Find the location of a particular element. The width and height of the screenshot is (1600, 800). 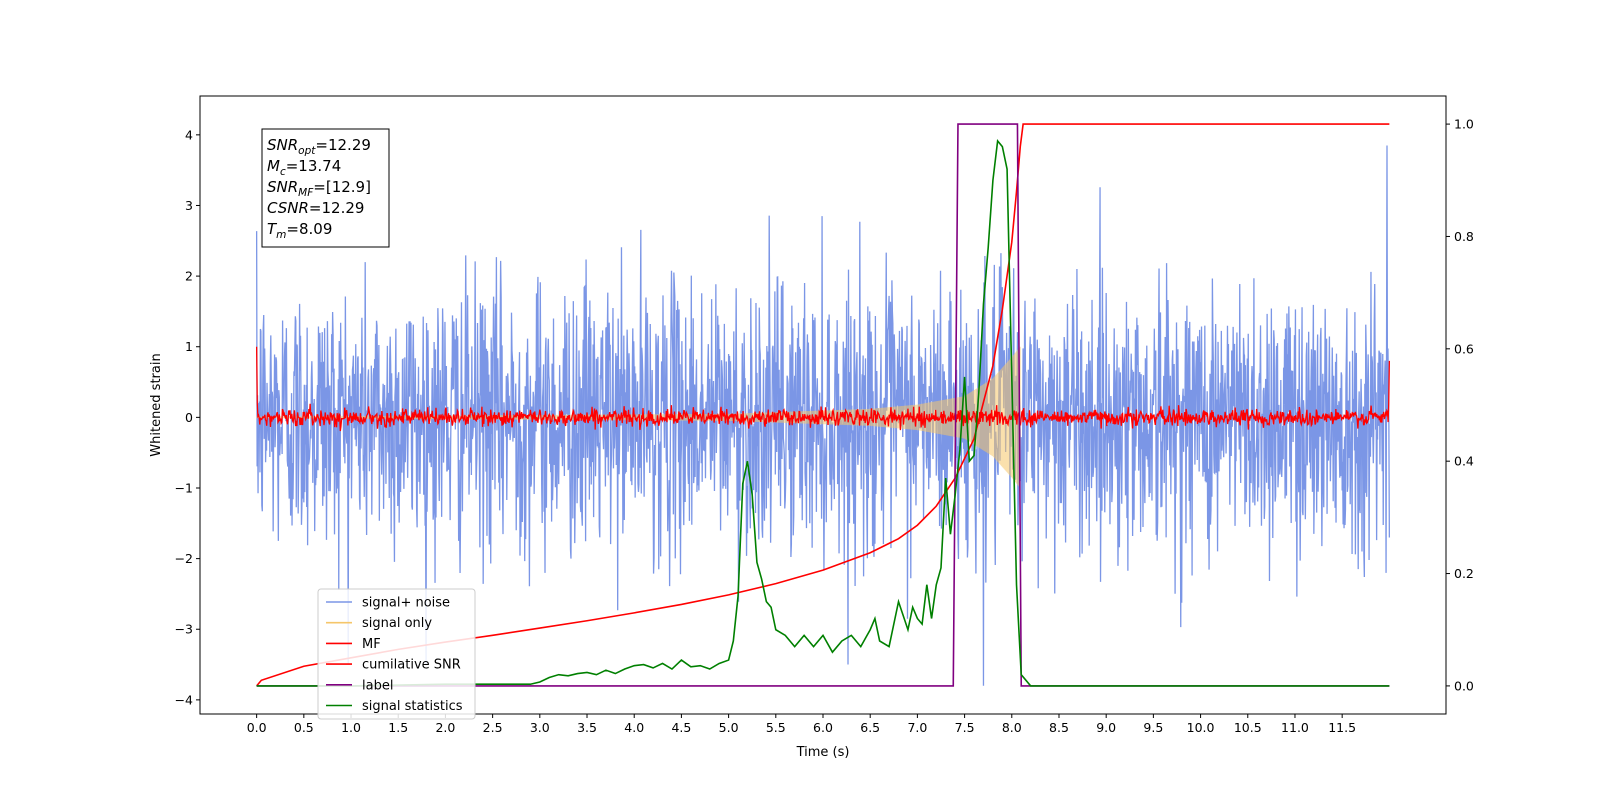

x-tick-label: 7.0 is located at coordinates (917, 727).